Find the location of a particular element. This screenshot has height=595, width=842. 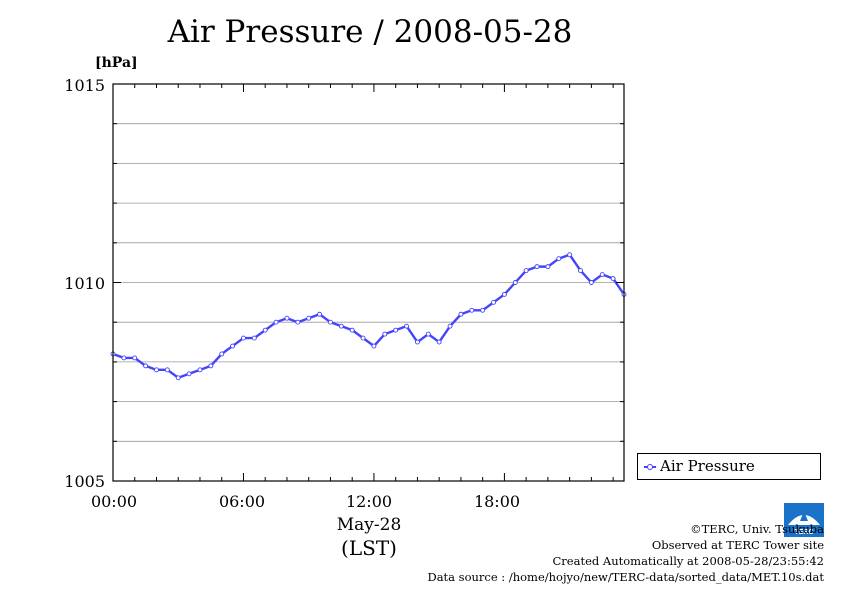

y-axis-unit: [hPa] is located at coordinates (116, 63).